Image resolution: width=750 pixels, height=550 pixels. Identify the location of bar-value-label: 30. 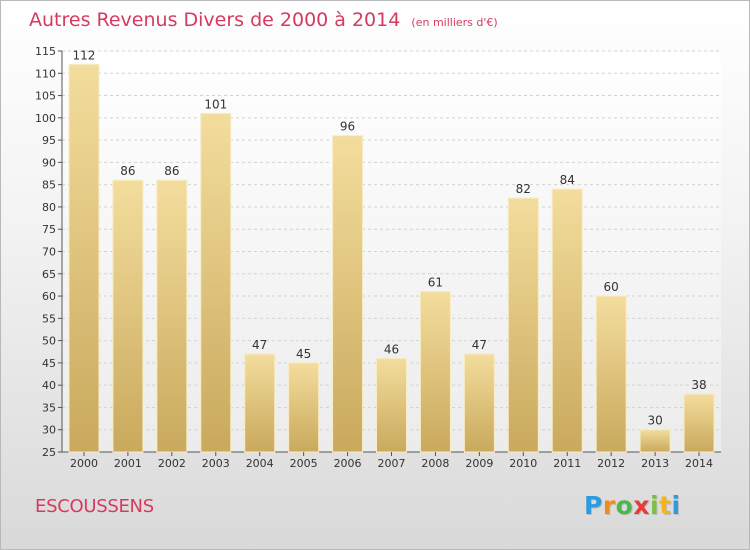
(654, 421).